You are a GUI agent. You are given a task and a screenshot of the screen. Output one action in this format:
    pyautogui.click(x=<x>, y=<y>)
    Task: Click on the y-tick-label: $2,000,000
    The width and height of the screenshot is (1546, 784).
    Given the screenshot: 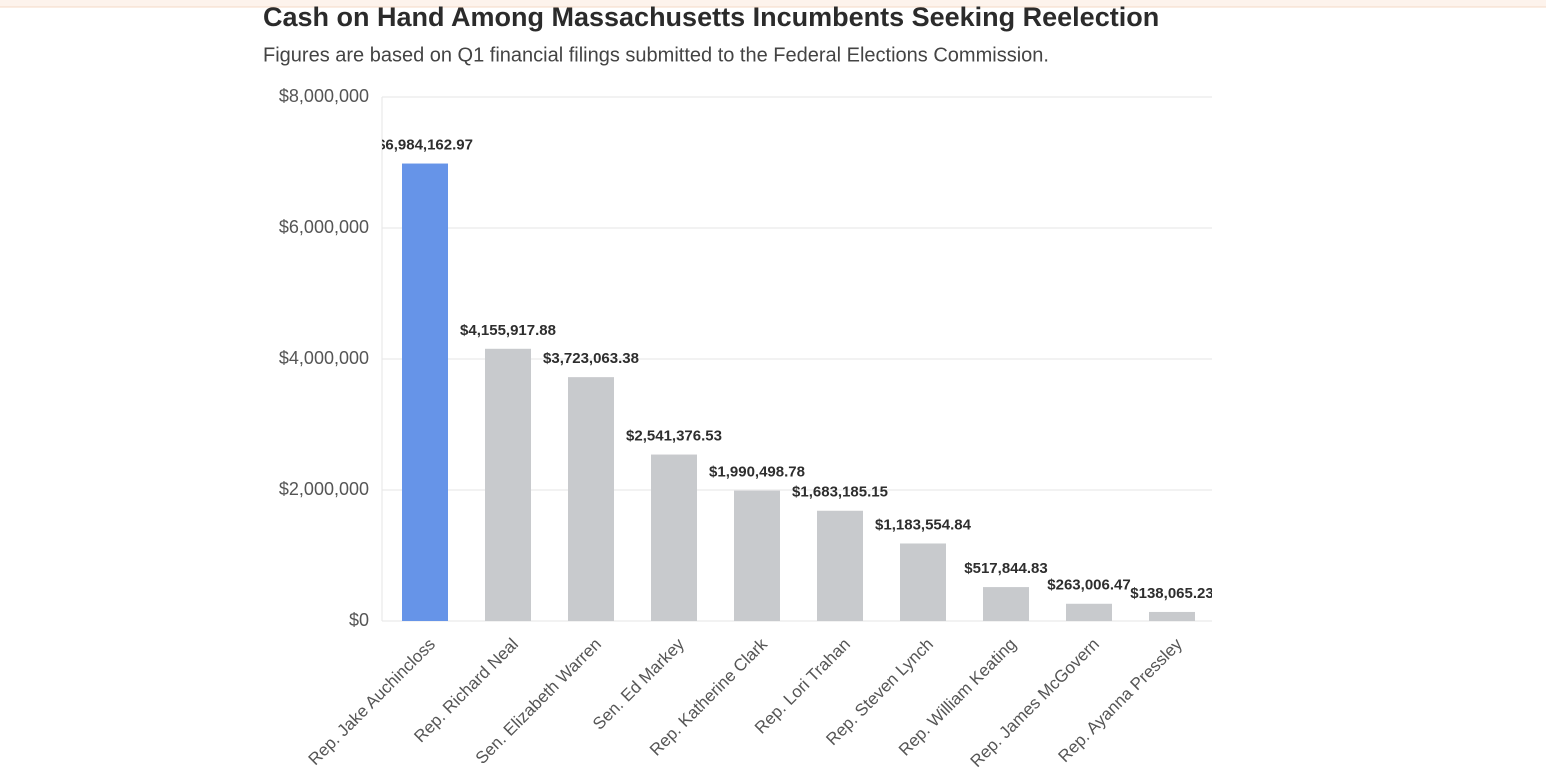 What is the action you would take?
    pyautogui.click(x=324, y=489)
    